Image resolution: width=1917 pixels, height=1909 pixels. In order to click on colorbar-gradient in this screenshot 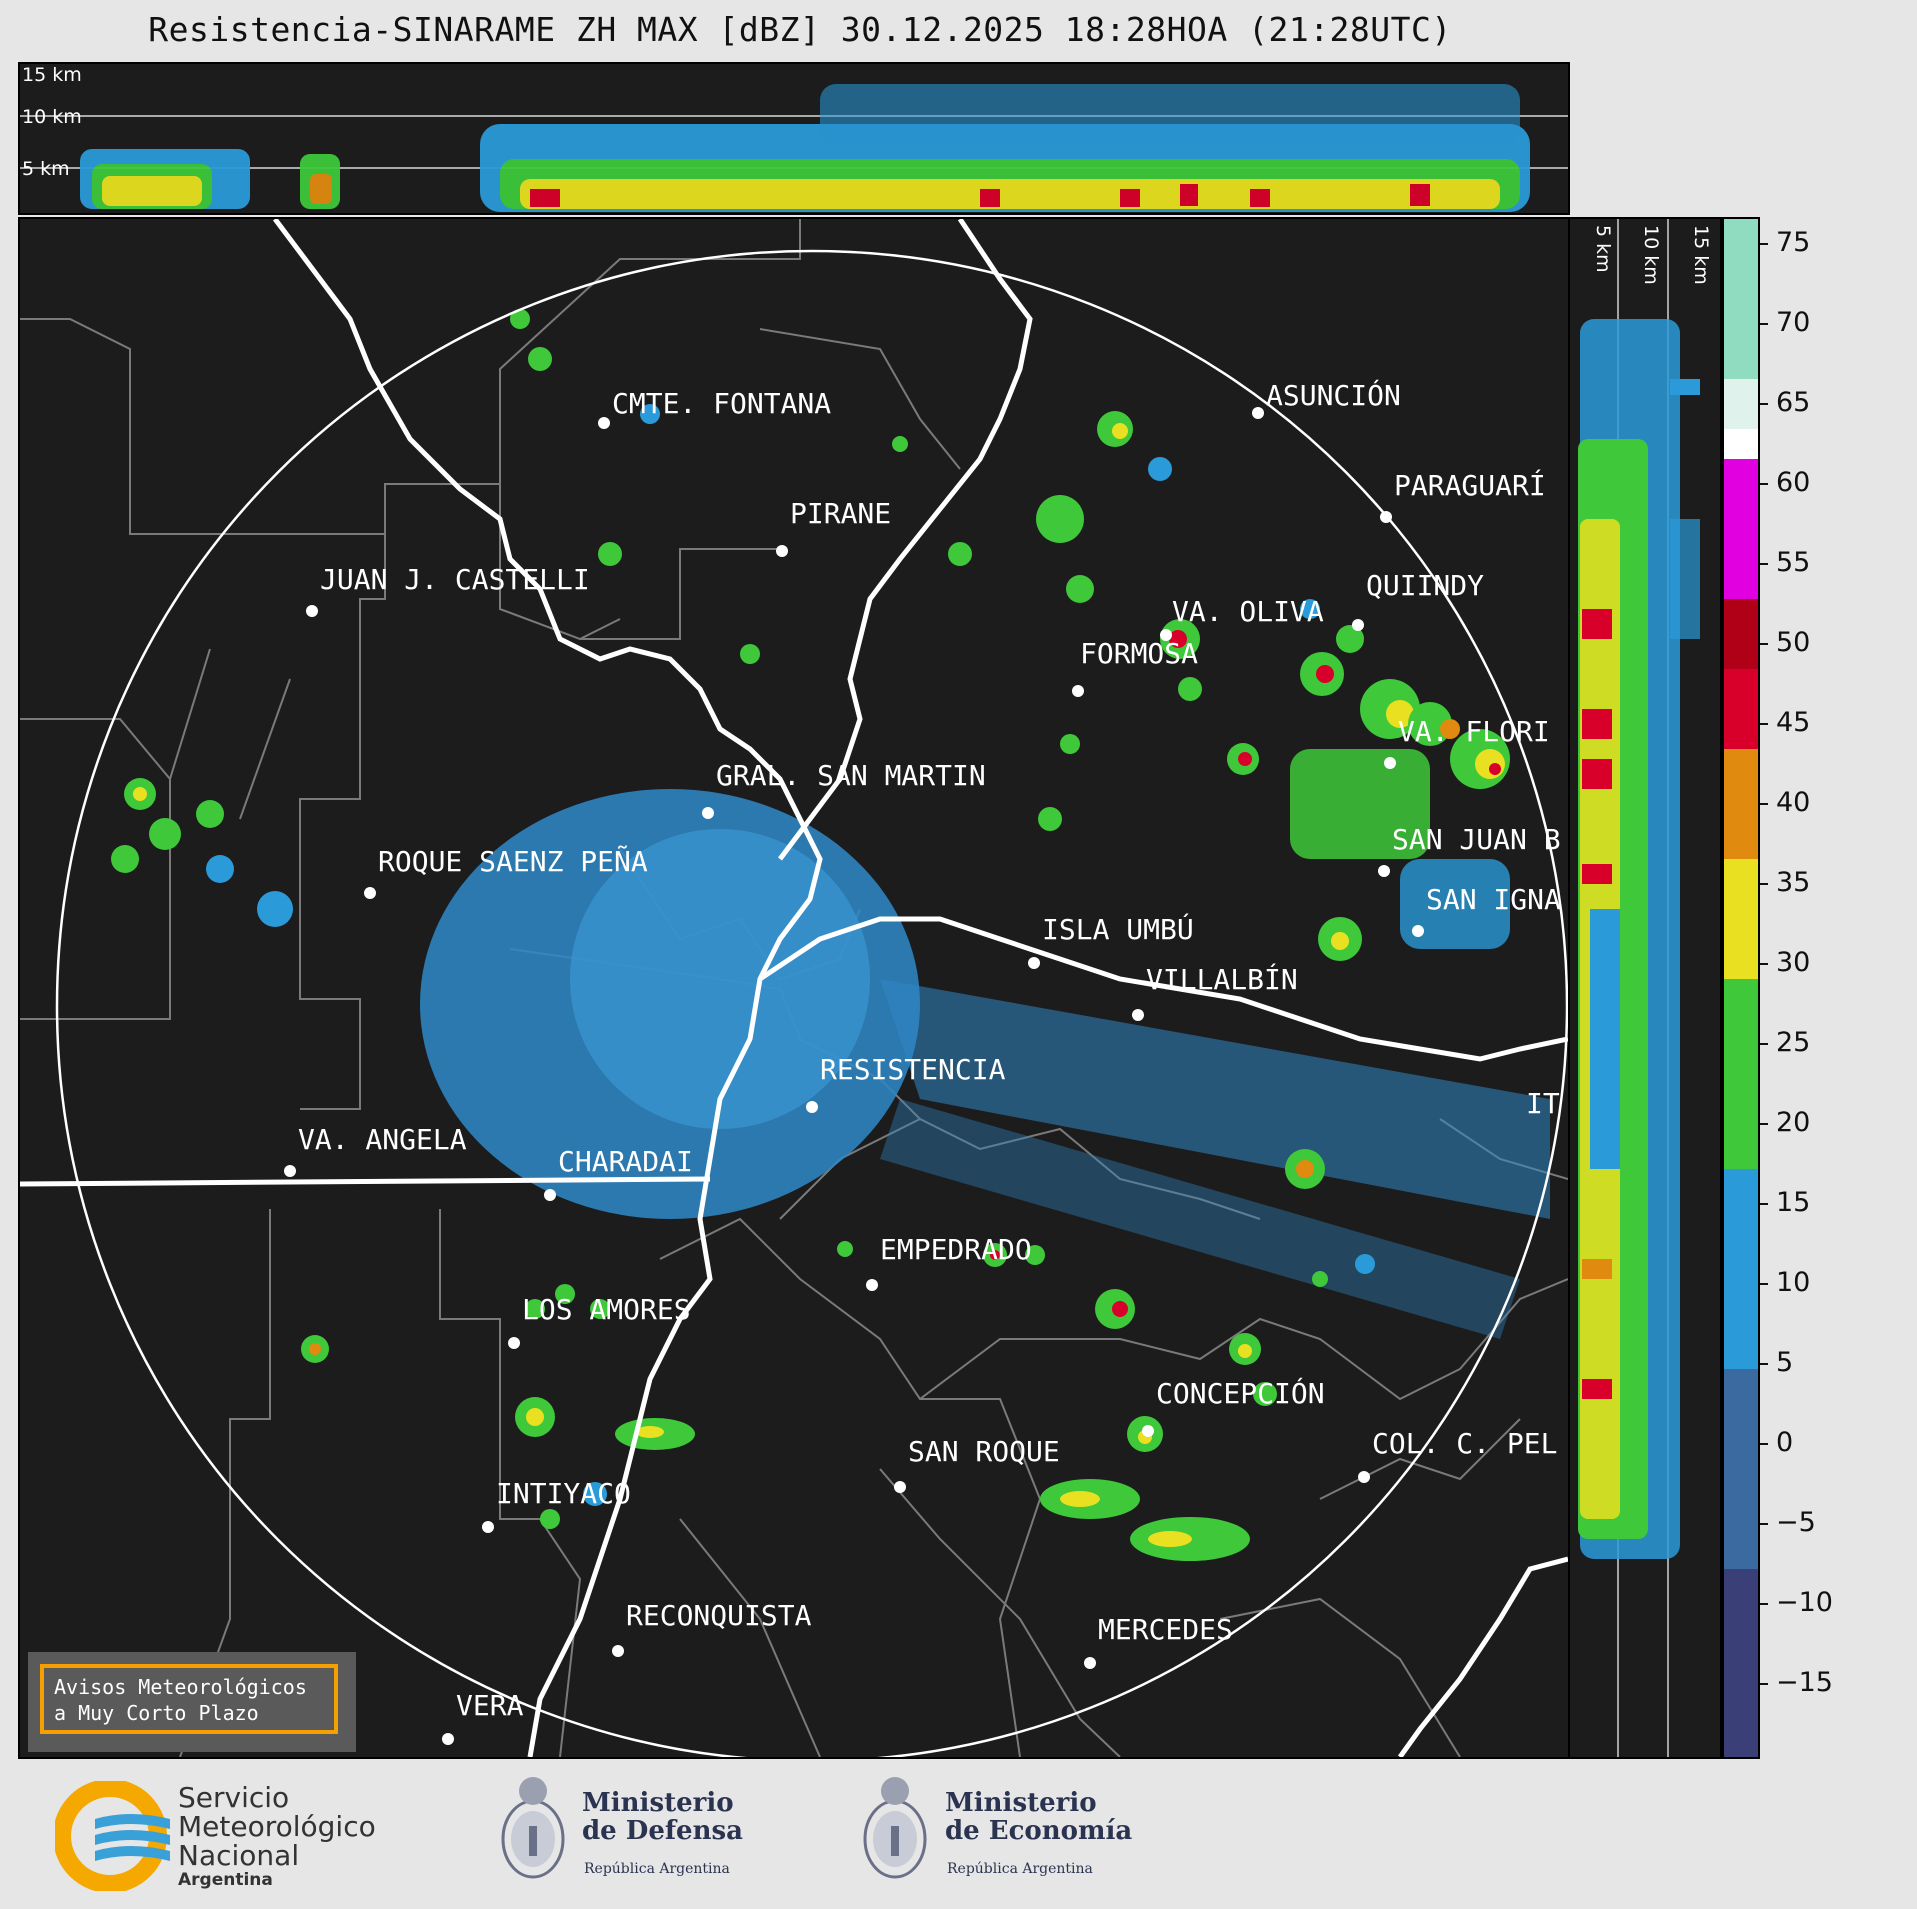, I will do `click(1741, 988)`.